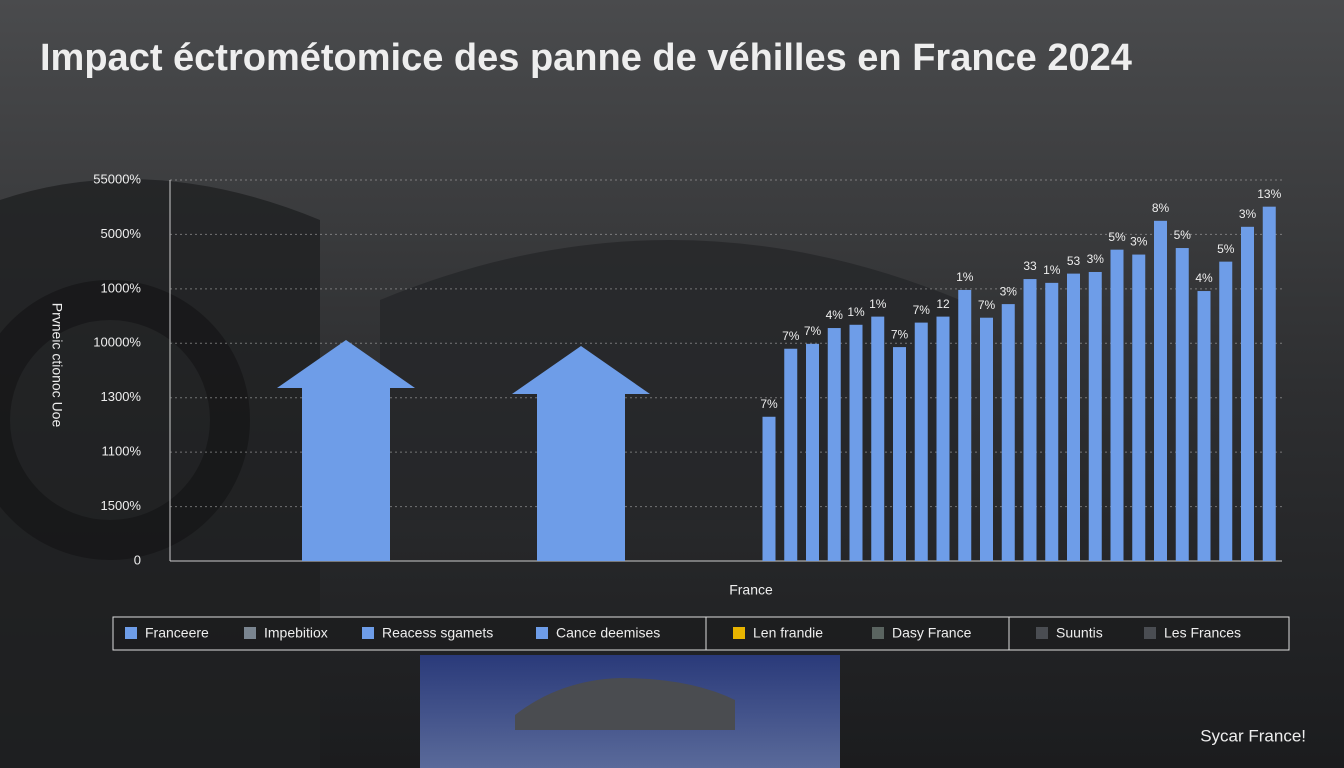 This screenshot has width=1344, height=768. I want to click on y-axis-label: Prvneic ctionoc Uoe, so click(57, 365).